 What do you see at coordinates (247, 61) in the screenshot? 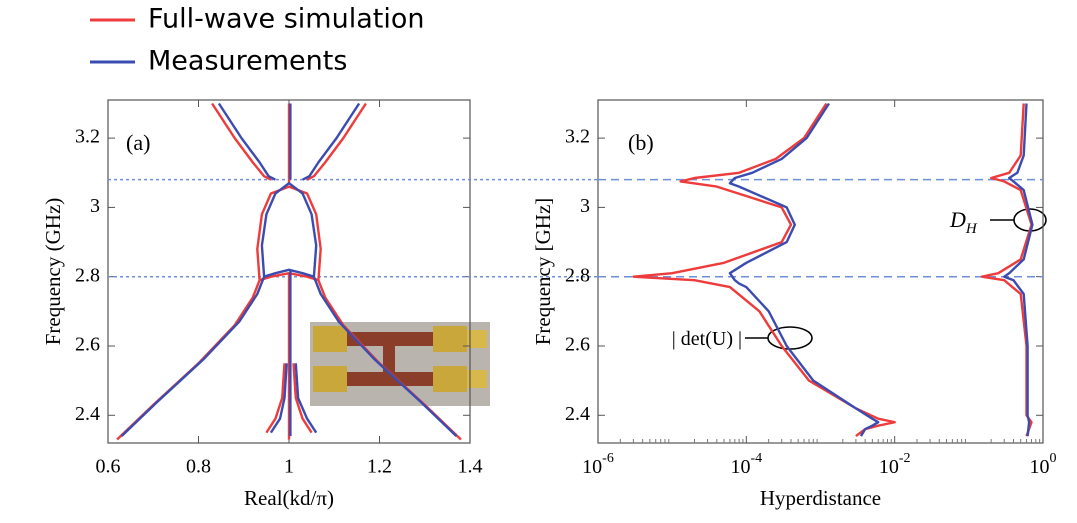
I see `legend-label: Measurements` at bounding box center [247, 61].